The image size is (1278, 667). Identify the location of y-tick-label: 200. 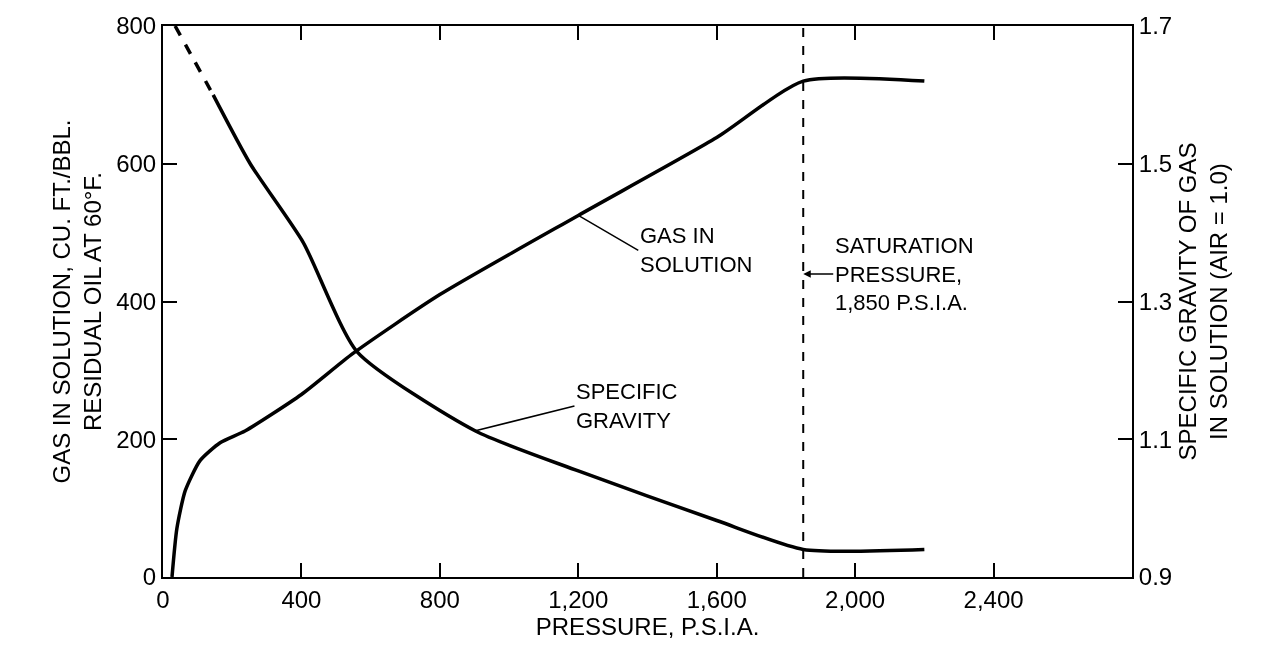
(136, 439).